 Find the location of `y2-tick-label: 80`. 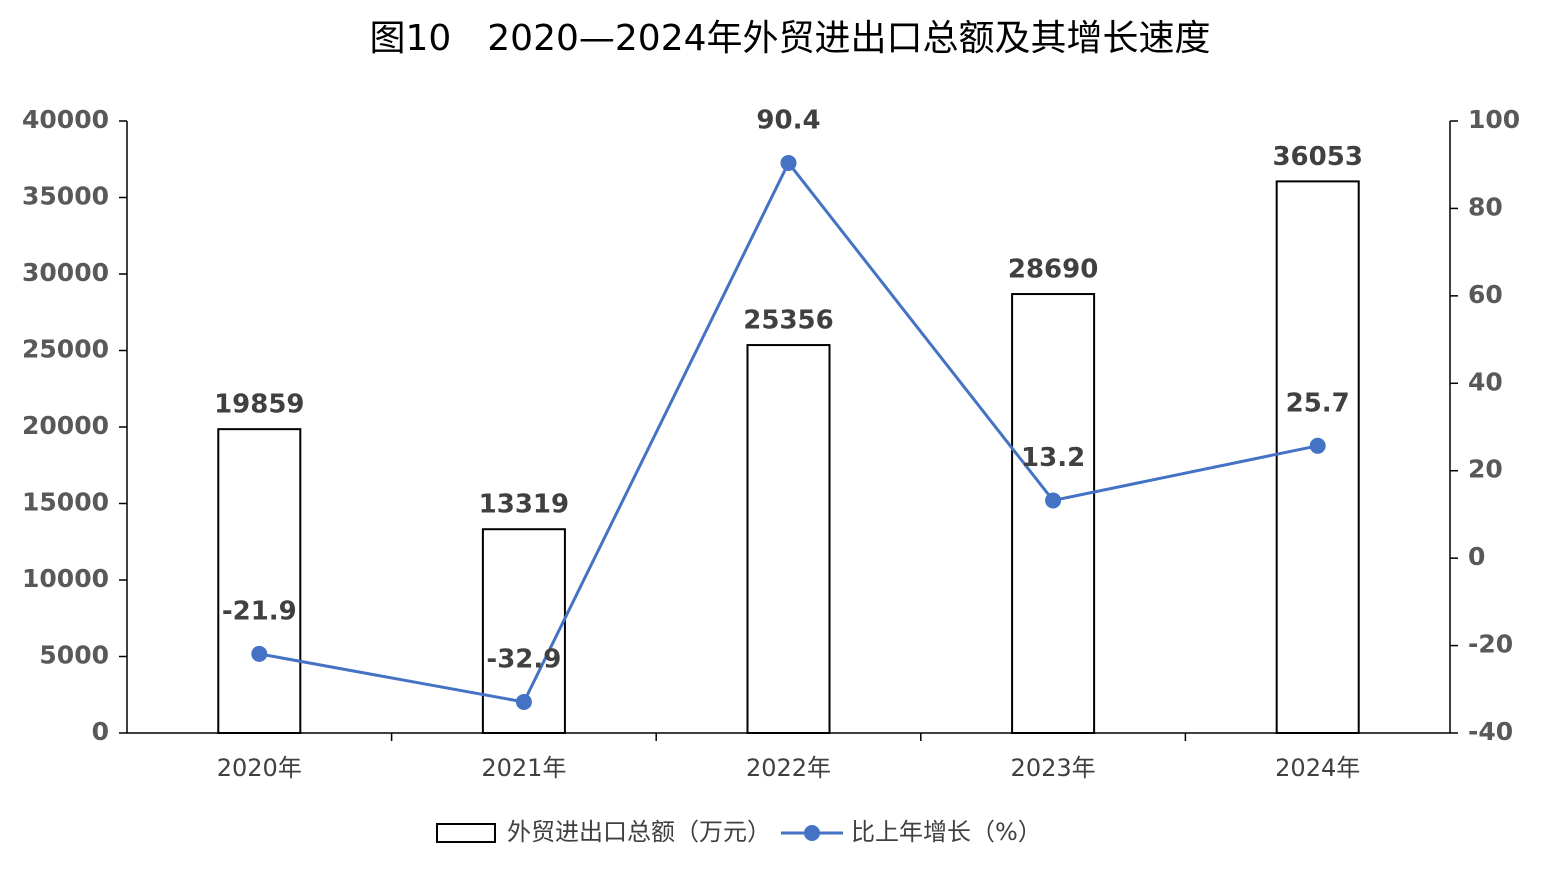

y2-tick-label: 80 is located at coordinates (1485, 206).